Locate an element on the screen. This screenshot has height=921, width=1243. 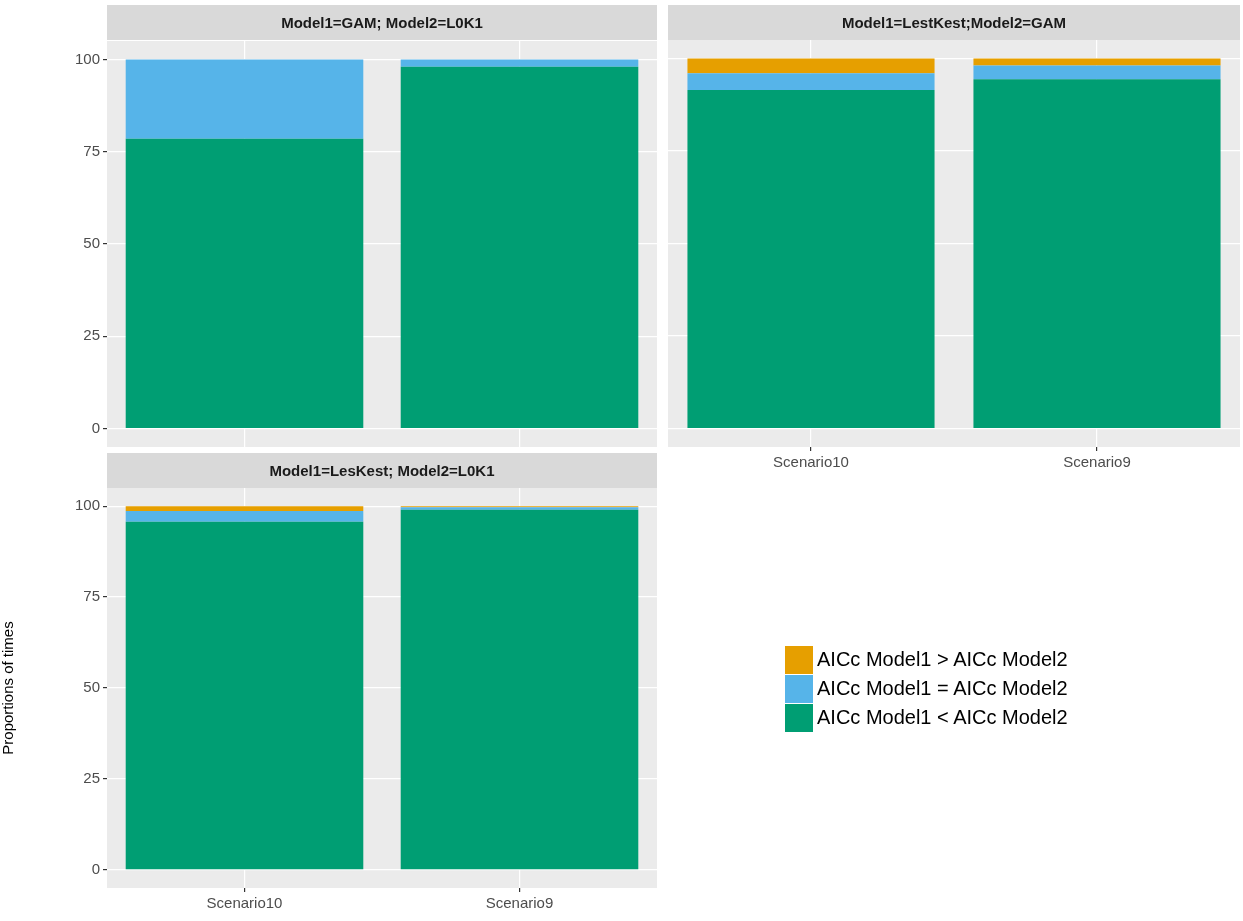
chart-title: Model1=GAM; Model2=L0K1 is located at coordinates (382, 22).